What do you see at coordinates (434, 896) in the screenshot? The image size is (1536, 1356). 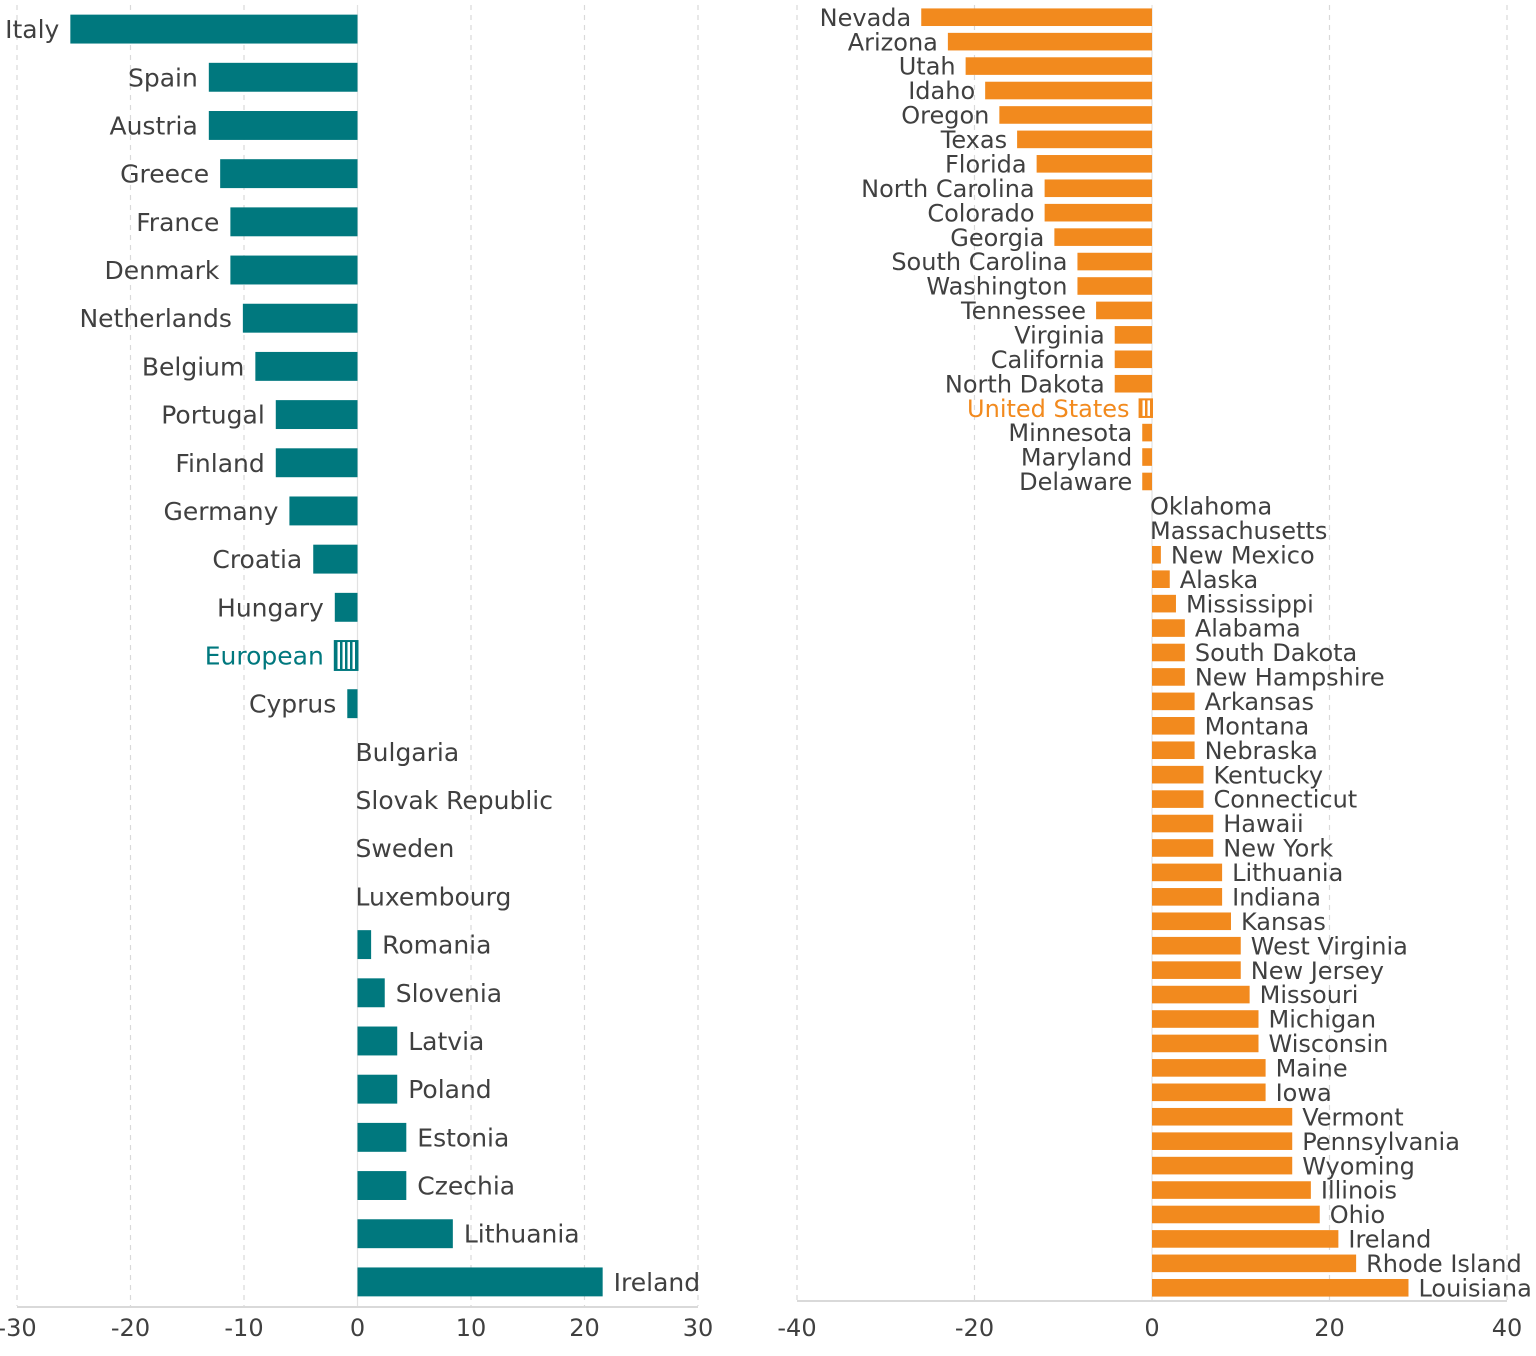 I see `europe-category-label: Luxembourg` at bounding box center [434, 896].